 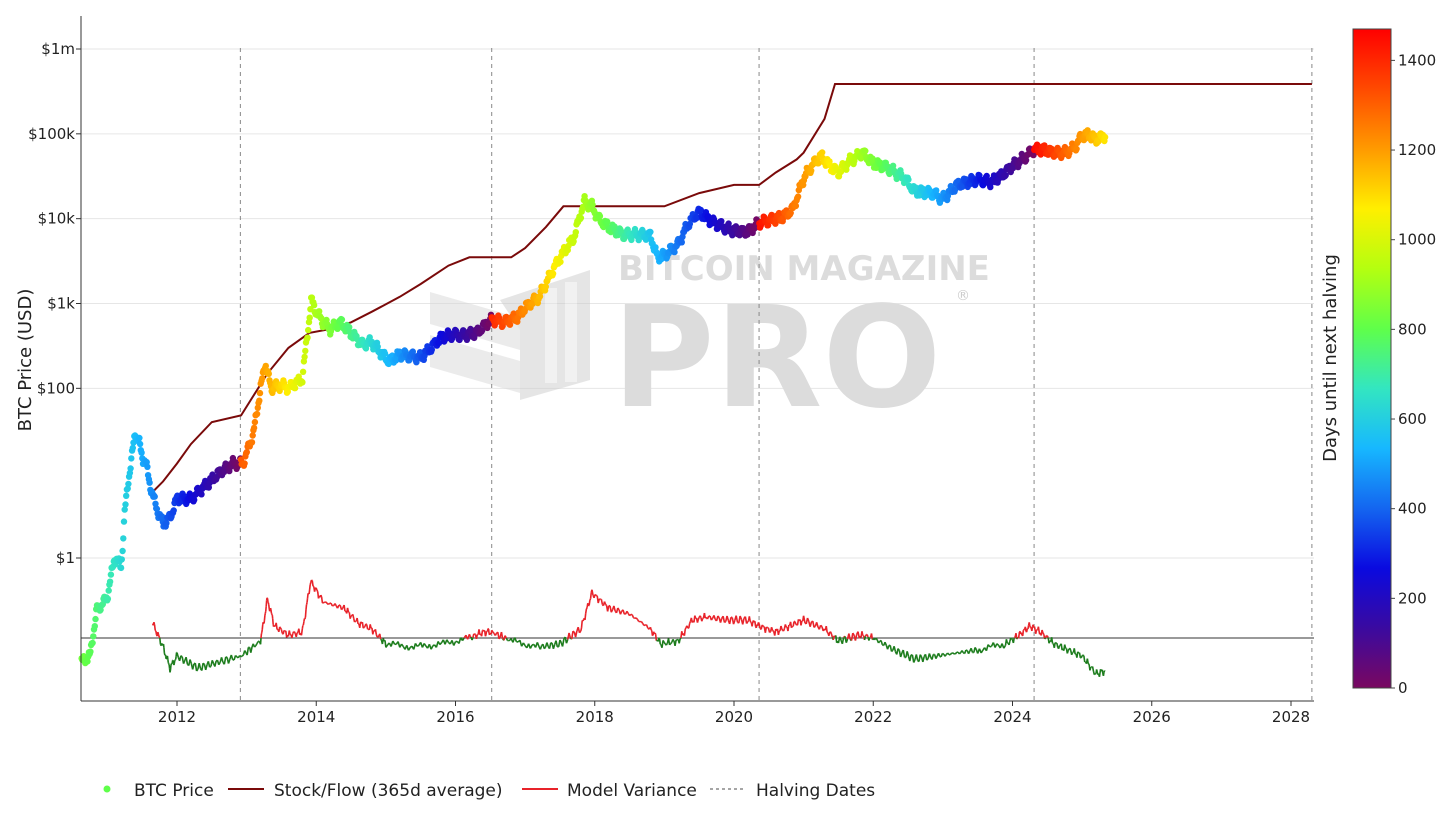 I want to click on colorbar-tick-label: 1000, so click(x=1417, y=240).